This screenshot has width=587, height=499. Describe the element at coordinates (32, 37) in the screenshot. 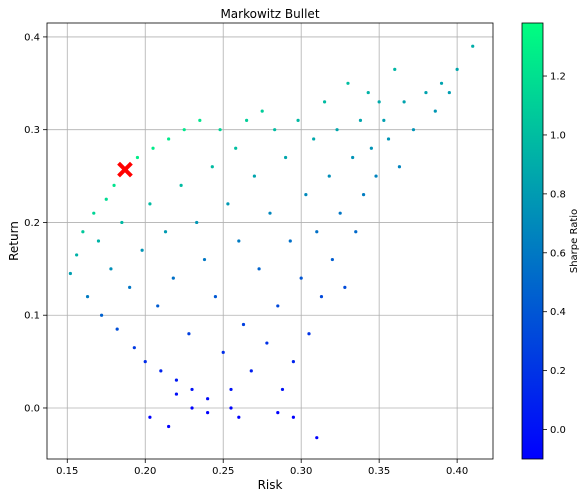

I see `y-tick-label: 0.4` at that location.